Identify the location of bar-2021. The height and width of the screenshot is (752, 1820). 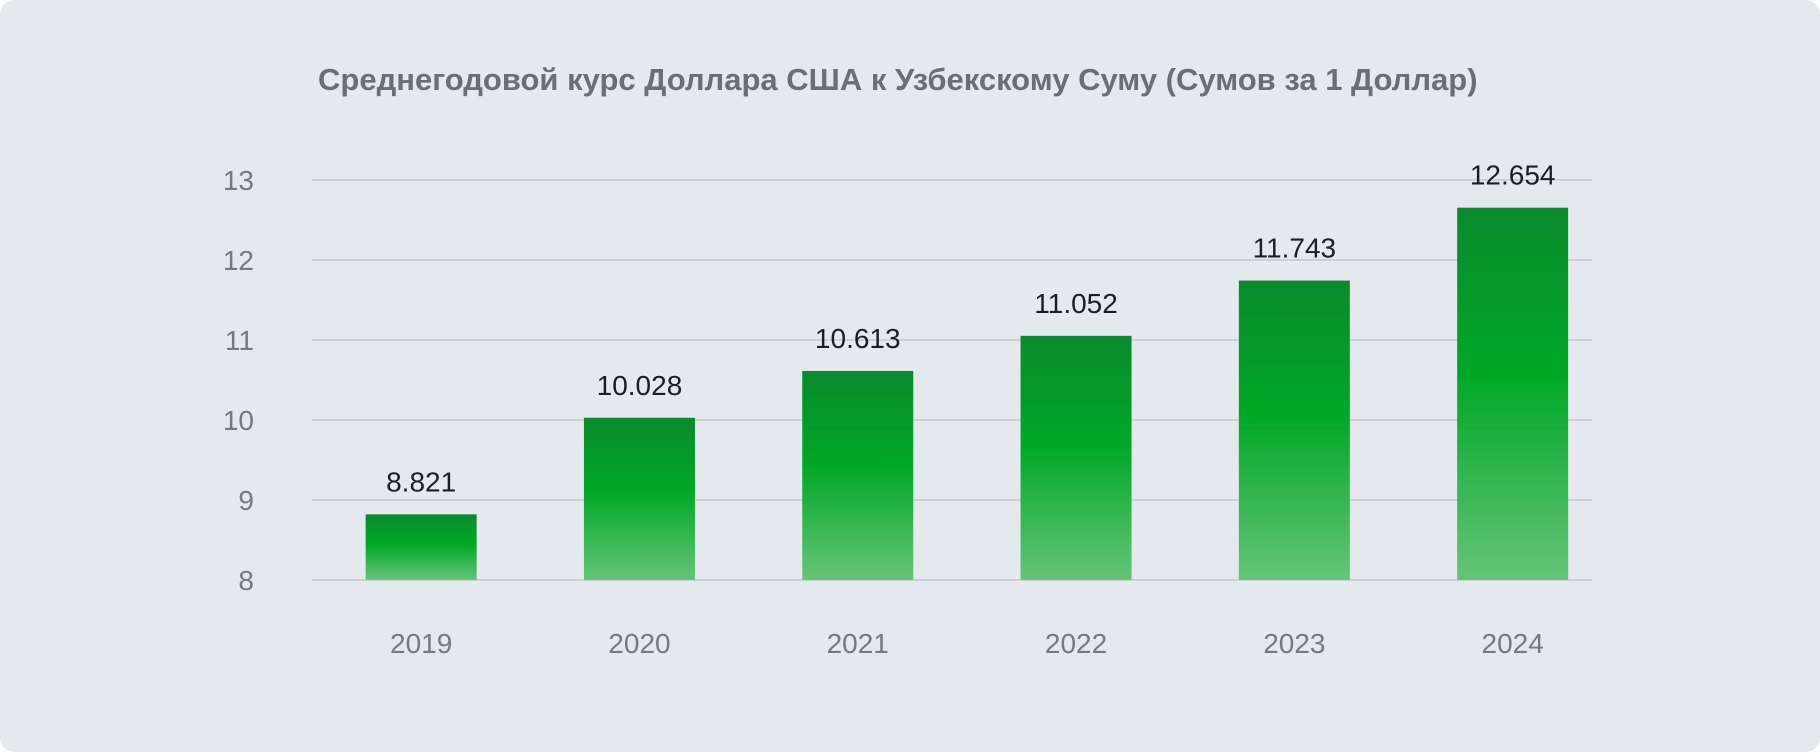
(858, 475).